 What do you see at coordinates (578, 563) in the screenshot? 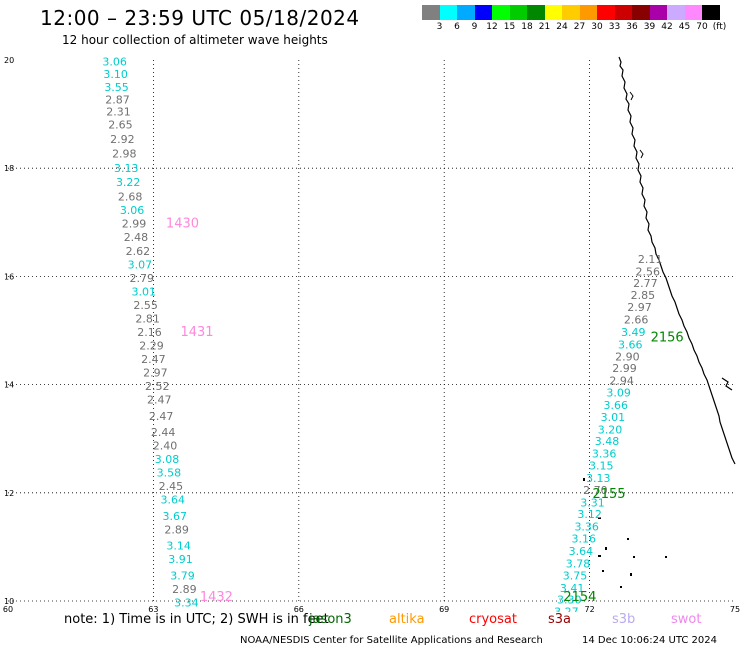
I see `swh-value-label: 3.78` at bounding box center [578, 563].